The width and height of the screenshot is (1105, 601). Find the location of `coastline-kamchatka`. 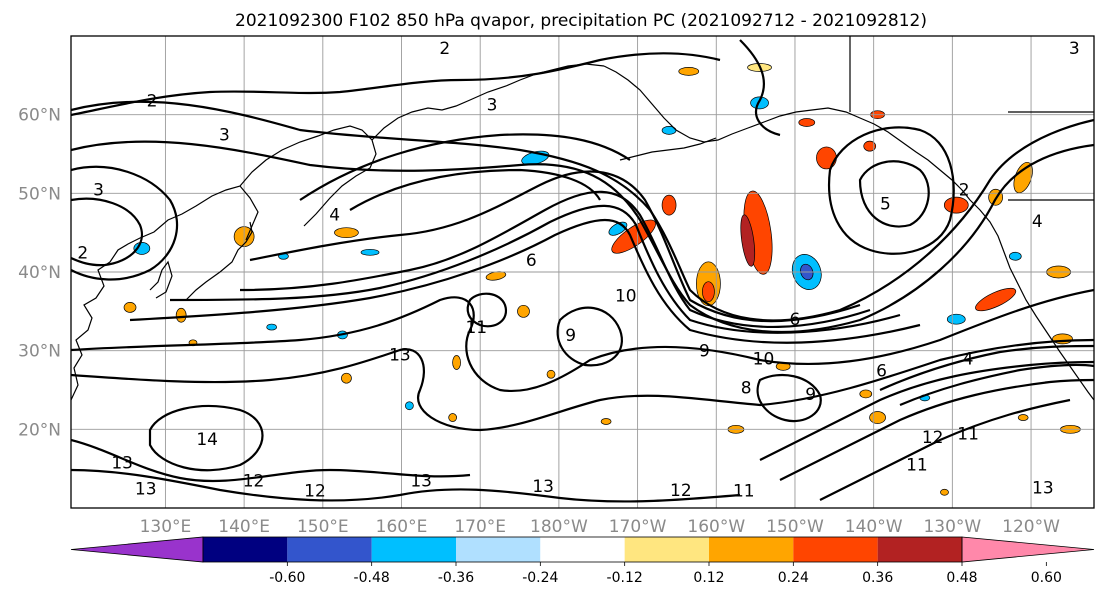

coastline-kamchatka is located at coordinates (488, 102).